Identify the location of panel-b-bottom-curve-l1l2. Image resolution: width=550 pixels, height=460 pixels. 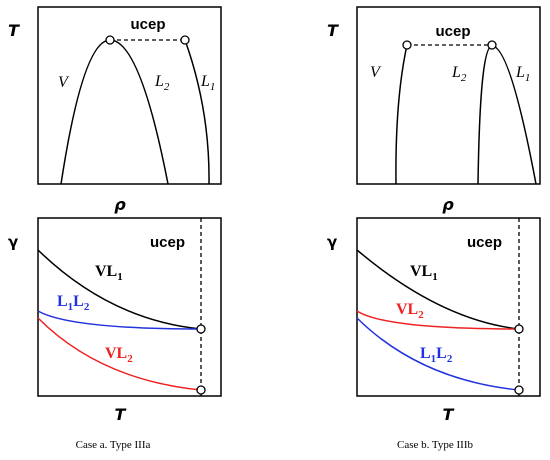
(438, 354).